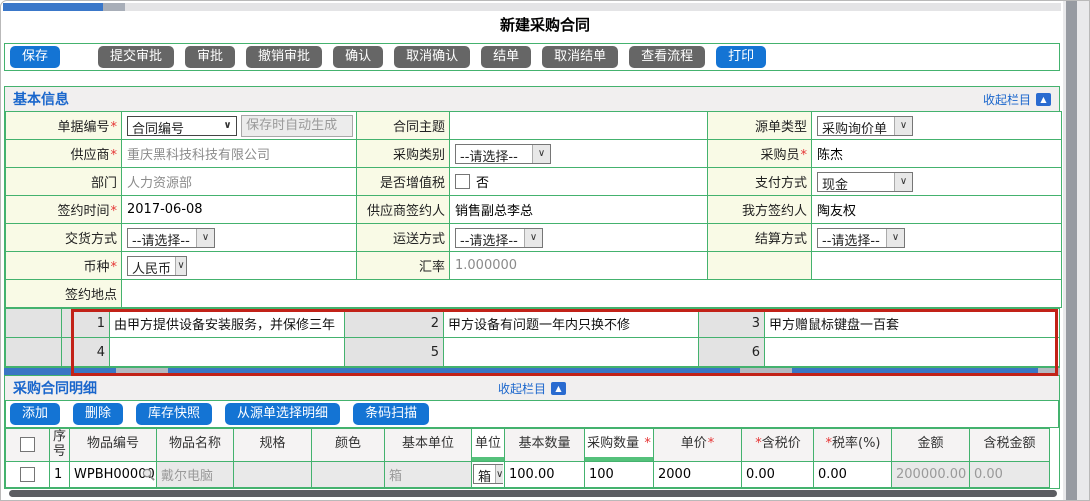 The height and width of the screenshot is (501, 1090). What do you see at coordinates (284, 57) in the screenshot?
I see `revoke-approval-button: 撤销审批` at bounding box center [284, 57].